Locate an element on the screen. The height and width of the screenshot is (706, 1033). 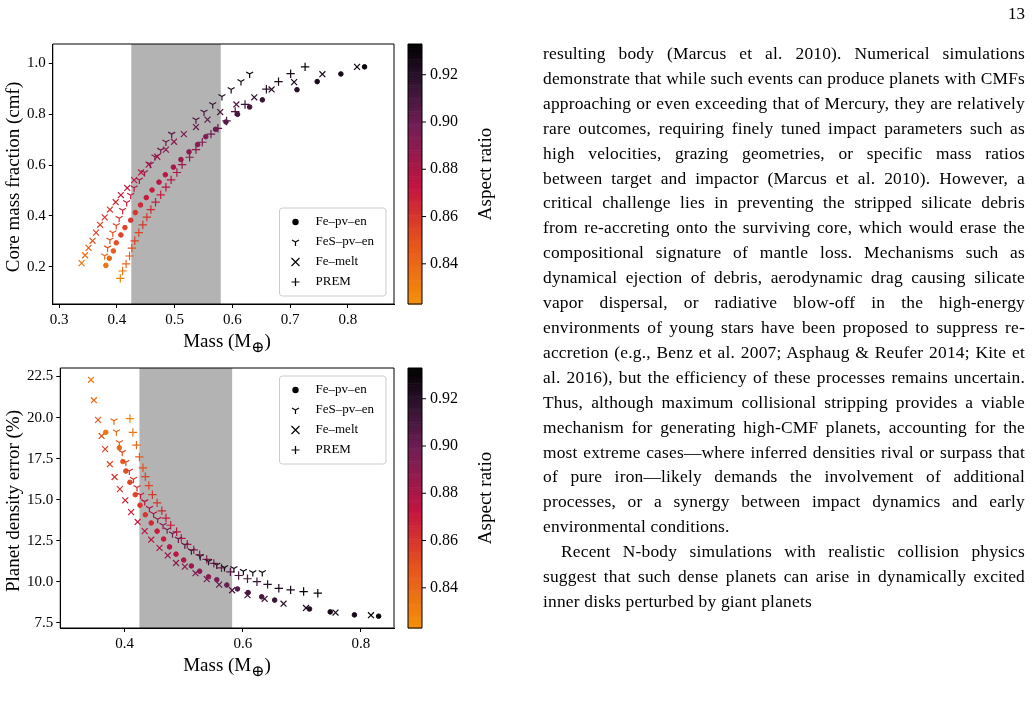
y-tick-label: 15.0 is located at coordinates (40, 498).